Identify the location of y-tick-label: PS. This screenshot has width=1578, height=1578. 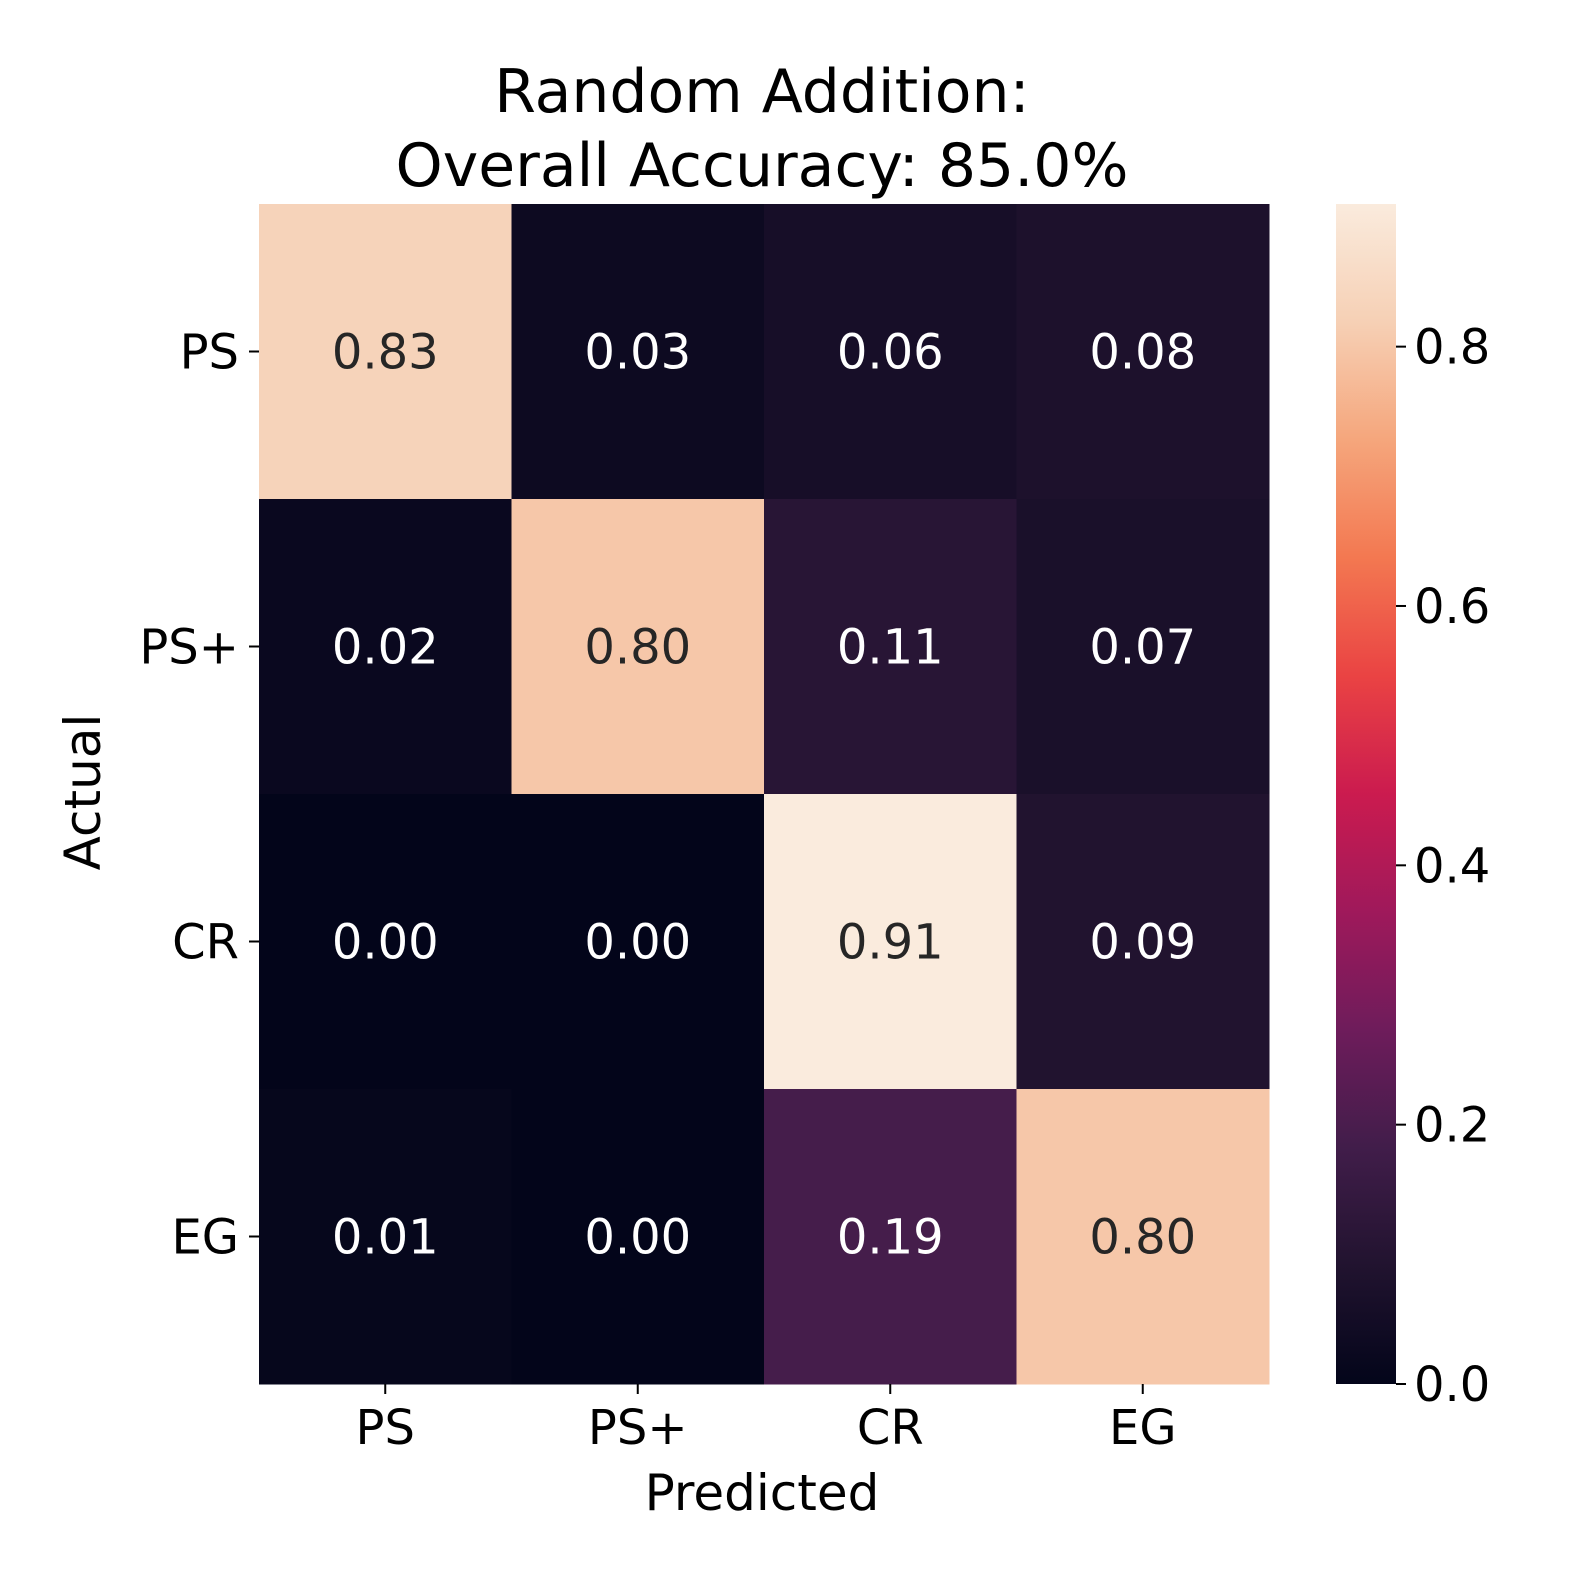
(209, 353).